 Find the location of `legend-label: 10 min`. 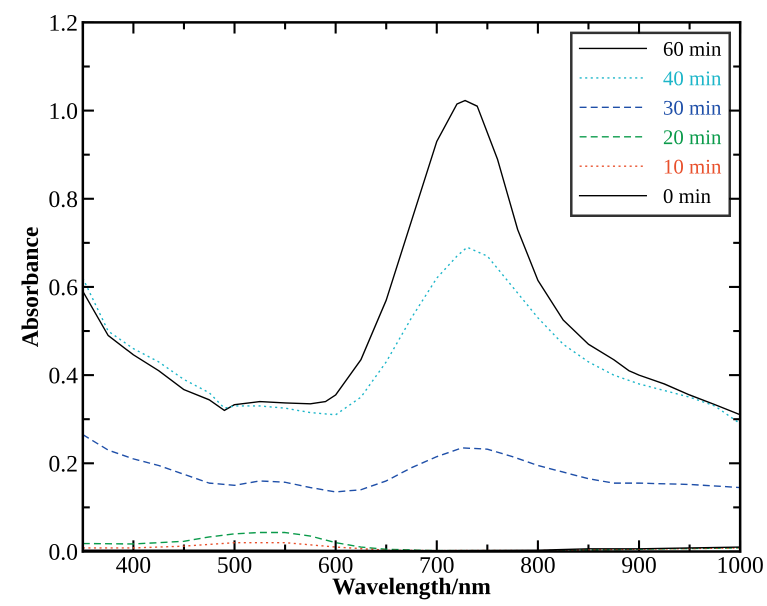

legend-label: 10 min is located at coordinates (693, 167).